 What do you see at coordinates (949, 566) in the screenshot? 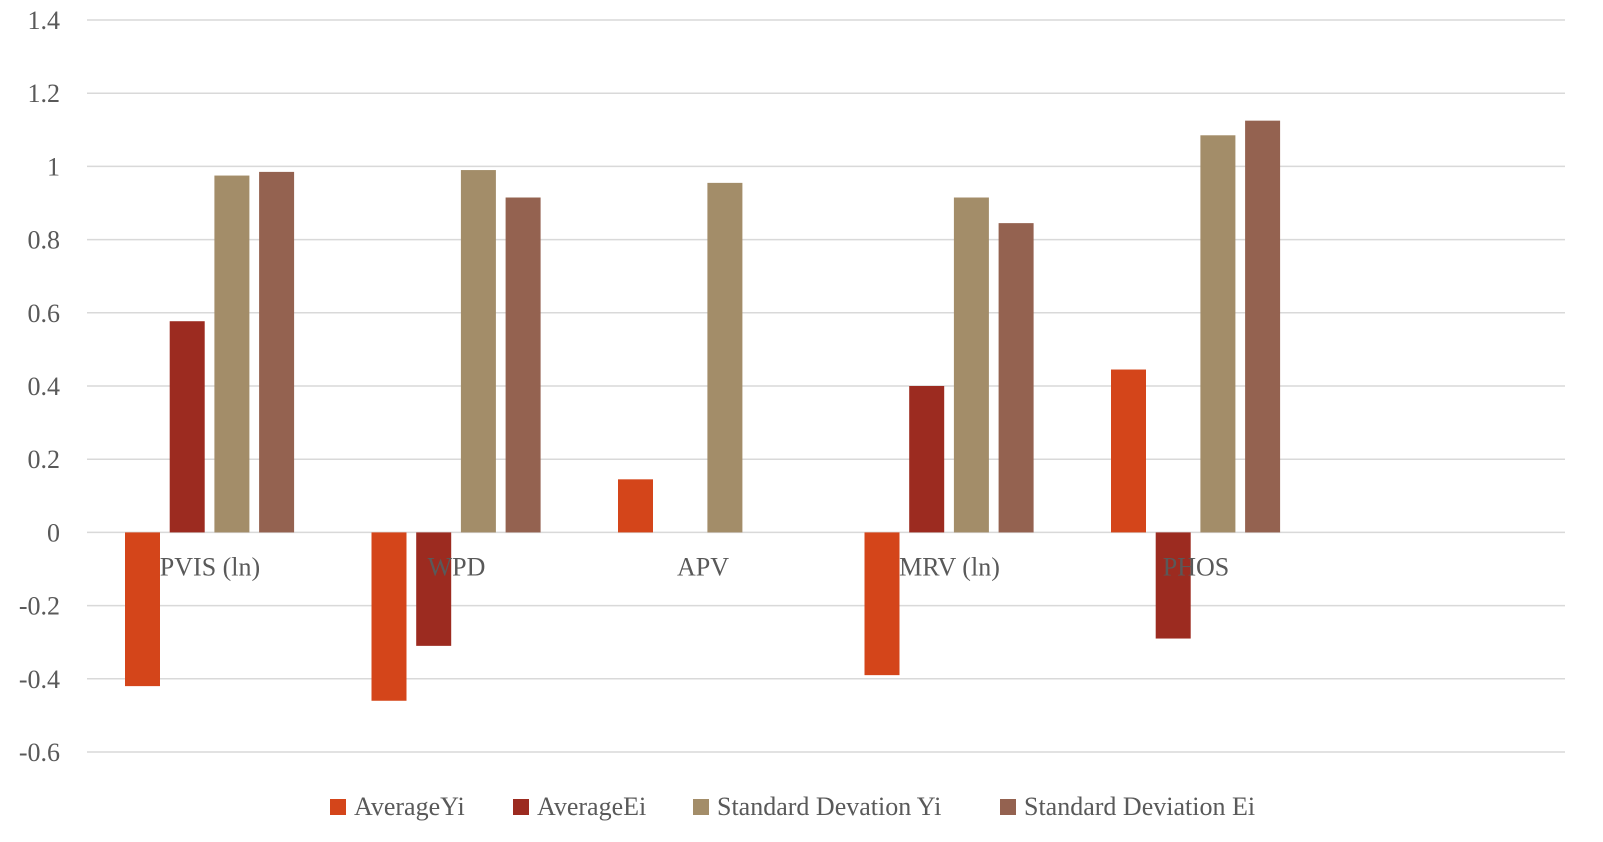
I see `x-category-label: MRV (ln)` at bounding box center [949, 566].